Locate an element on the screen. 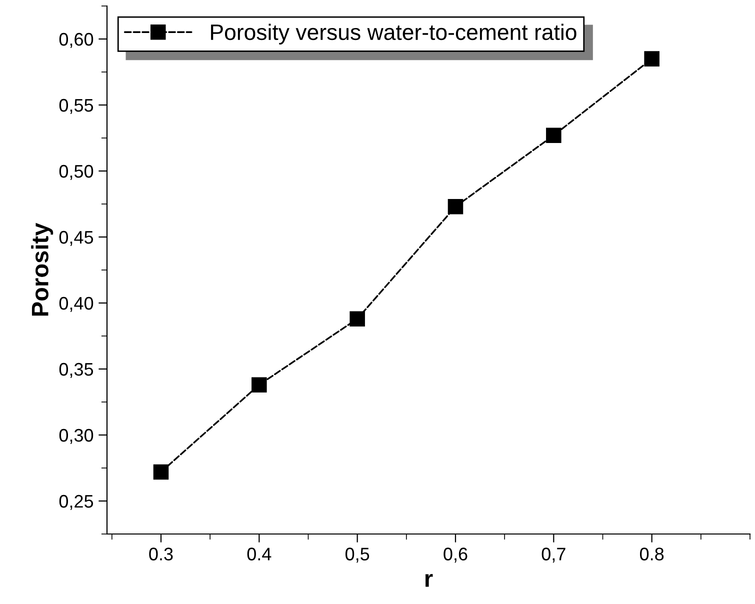 Image resolution: width=755 pixels, height=604 pixels. x-tick-label: 0,5 is located at coordinates (357, 555).